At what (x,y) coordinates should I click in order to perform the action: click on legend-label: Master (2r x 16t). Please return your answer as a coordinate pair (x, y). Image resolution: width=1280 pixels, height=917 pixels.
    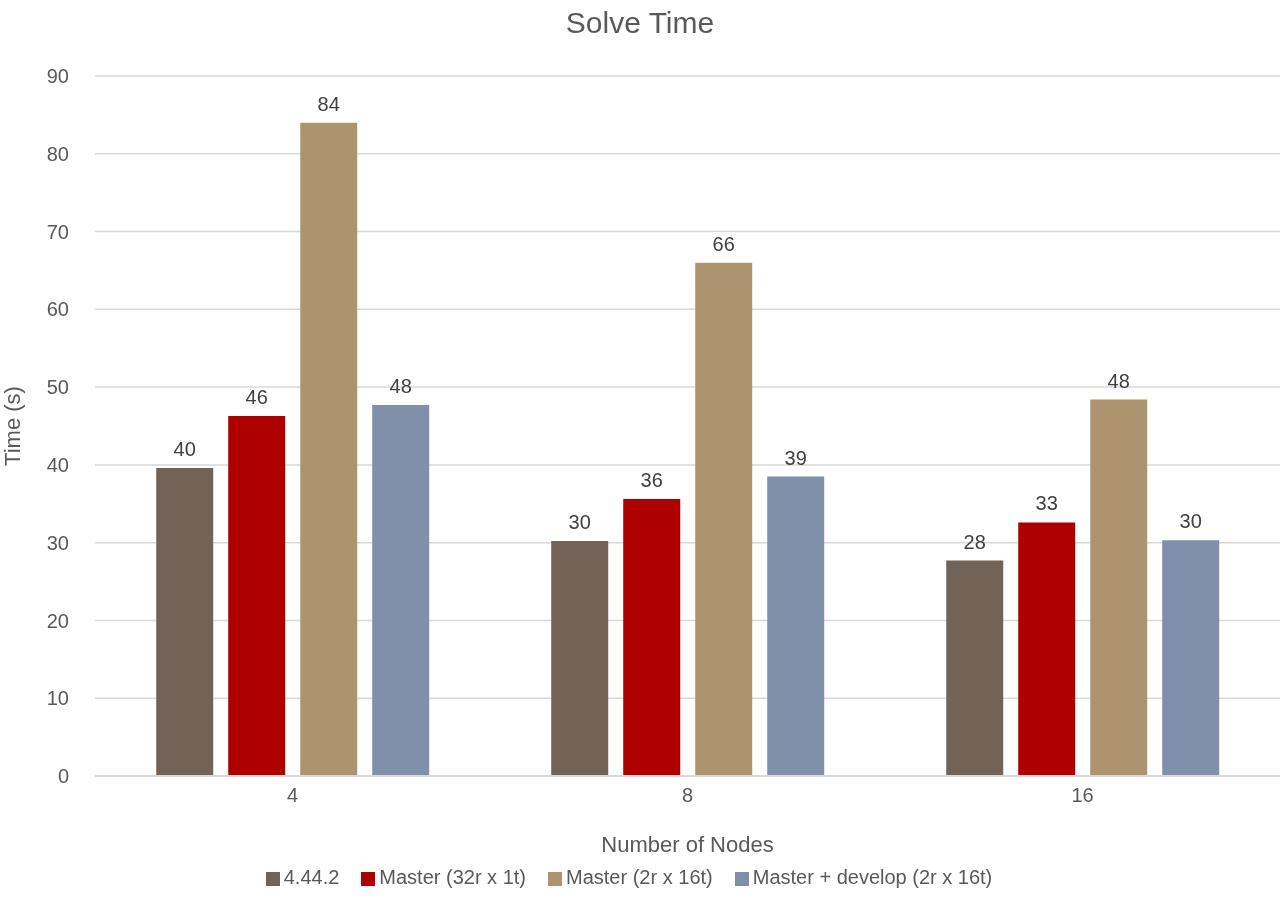
    Looking at the image, I should click on (639, 877).